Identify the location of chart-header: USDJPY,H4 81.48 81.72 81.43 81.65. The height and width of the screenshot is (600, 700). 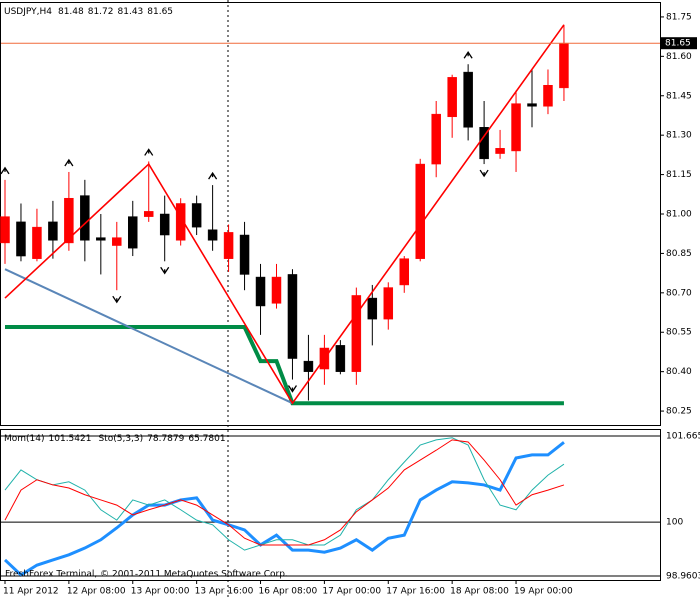
(88, 12).